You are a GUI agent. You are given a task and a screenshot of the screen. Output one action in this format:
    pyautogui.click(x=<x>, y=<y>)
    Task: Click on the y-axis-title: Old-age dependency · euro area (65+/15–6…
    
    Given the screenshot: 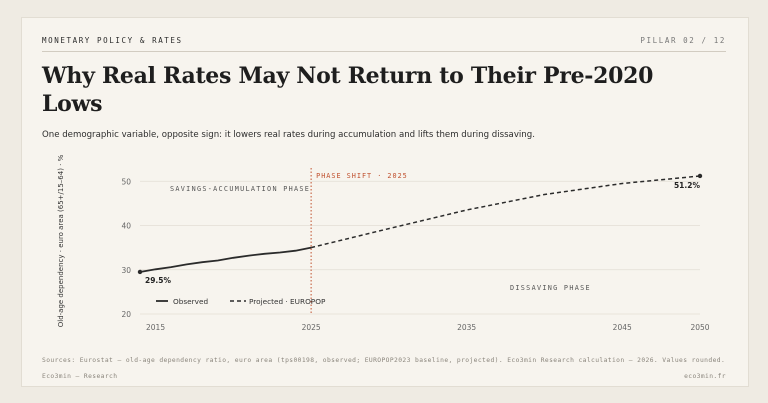 What is the action you would take?
    pyautogui.click(x=61, y=240)
    